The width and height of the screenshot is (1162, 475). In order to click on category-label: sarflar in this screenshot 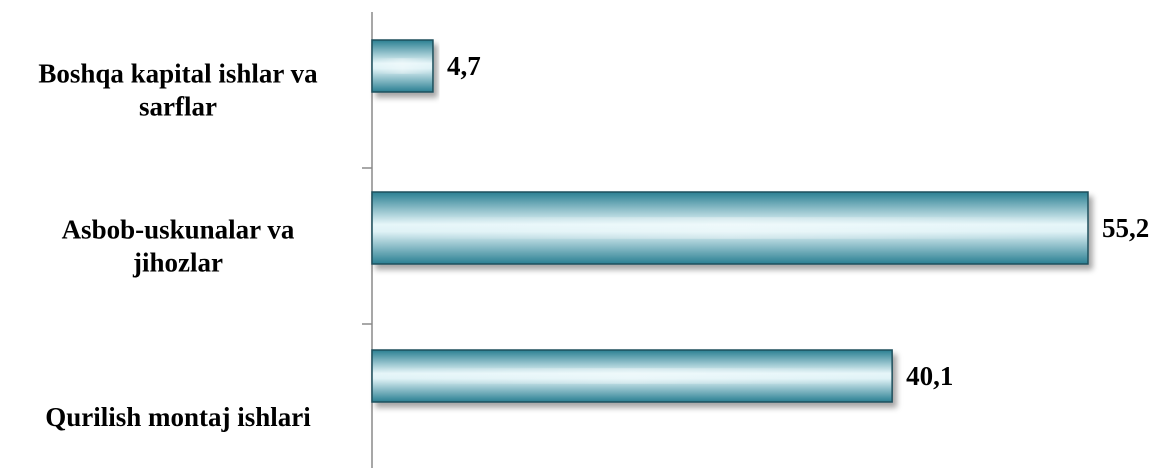, I will do `click(178, 107)`.